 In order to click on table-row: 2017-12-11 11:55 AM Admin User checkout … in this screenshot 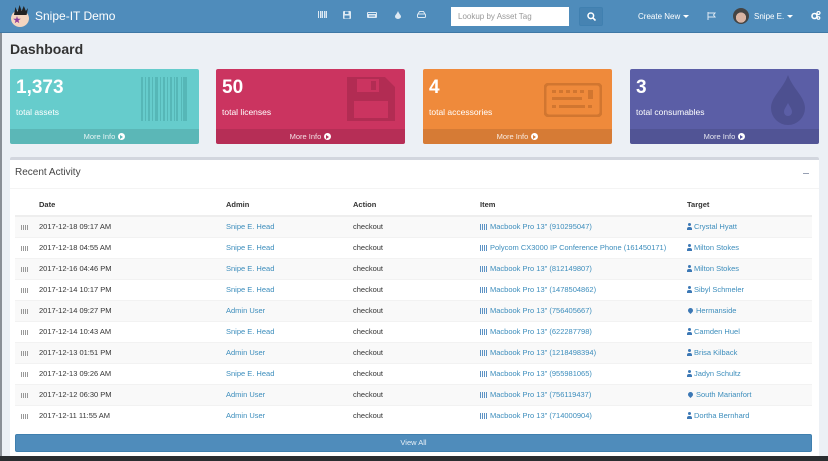, I will do `click(413, 415)`.